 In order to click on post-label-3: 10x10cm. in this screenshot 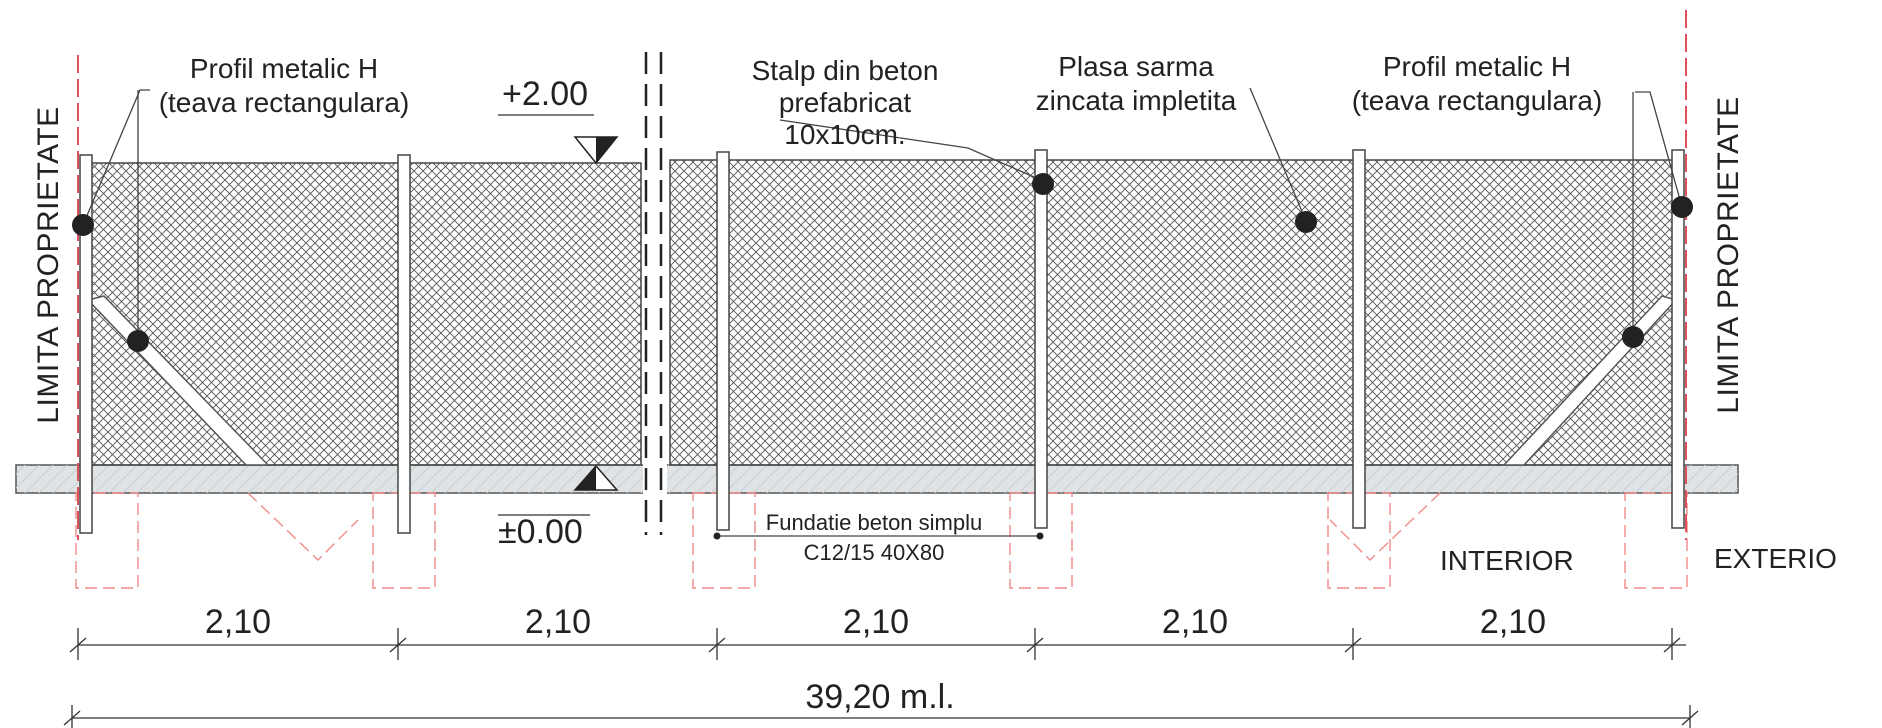, I will do `click(844, 134)`.